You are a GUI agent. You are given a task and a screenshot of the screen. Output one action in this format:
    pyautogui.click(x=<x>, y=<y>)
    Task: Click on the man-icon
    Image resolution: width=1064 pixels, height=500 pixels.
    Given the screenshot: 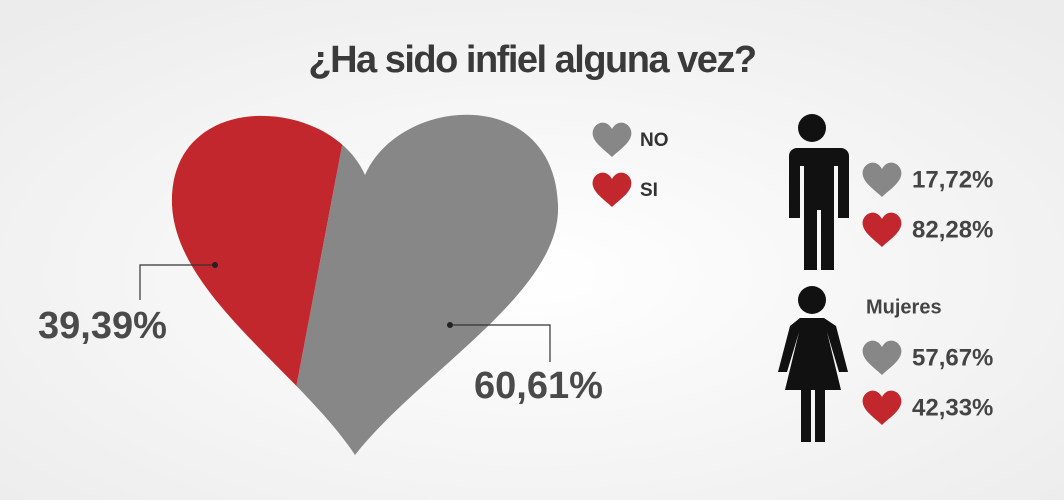 What is the action you would take?
    pyautogui.click(x=816, y=192)
    